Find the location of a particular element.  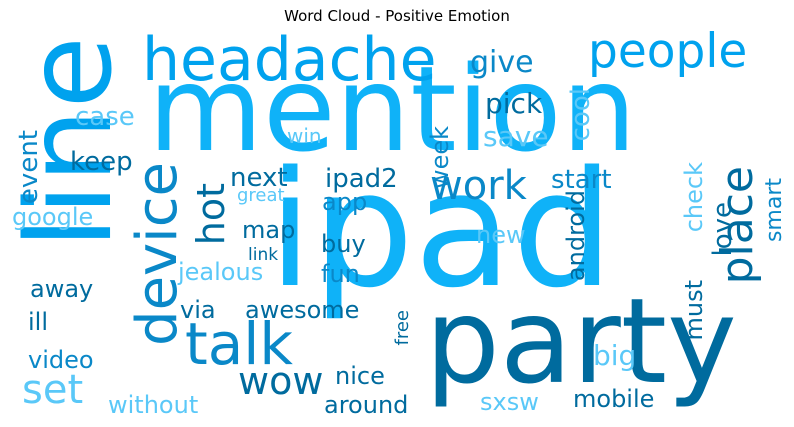

word-people: people is located at coordinates (668, 54).